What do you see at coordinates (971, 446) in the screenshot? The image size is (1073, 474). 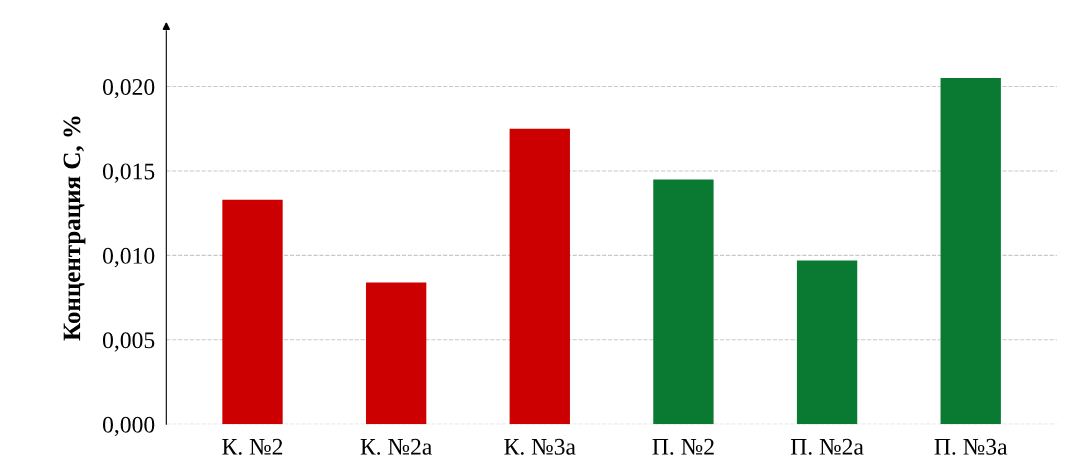 I see `x-tick-label: П. №3а` at bounding box center [971, 446].